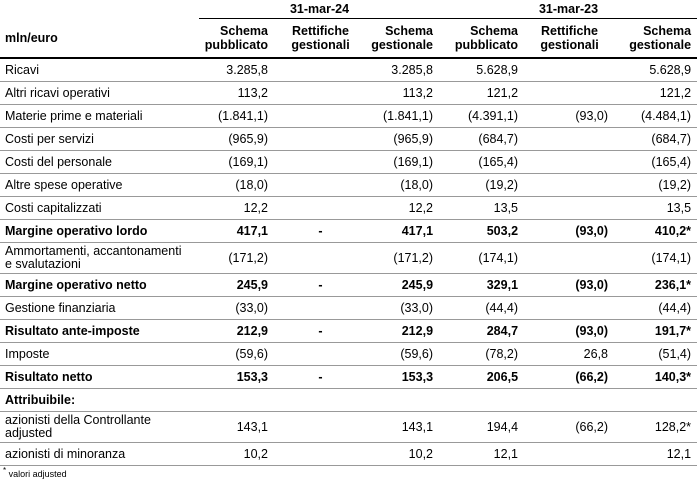 The width and height of the screenshot is (697, 485). What do you see at coordinates (99, 139) in the screenshot?
I see `row-label: Costi per servizi` at bounding box center [99, 139].